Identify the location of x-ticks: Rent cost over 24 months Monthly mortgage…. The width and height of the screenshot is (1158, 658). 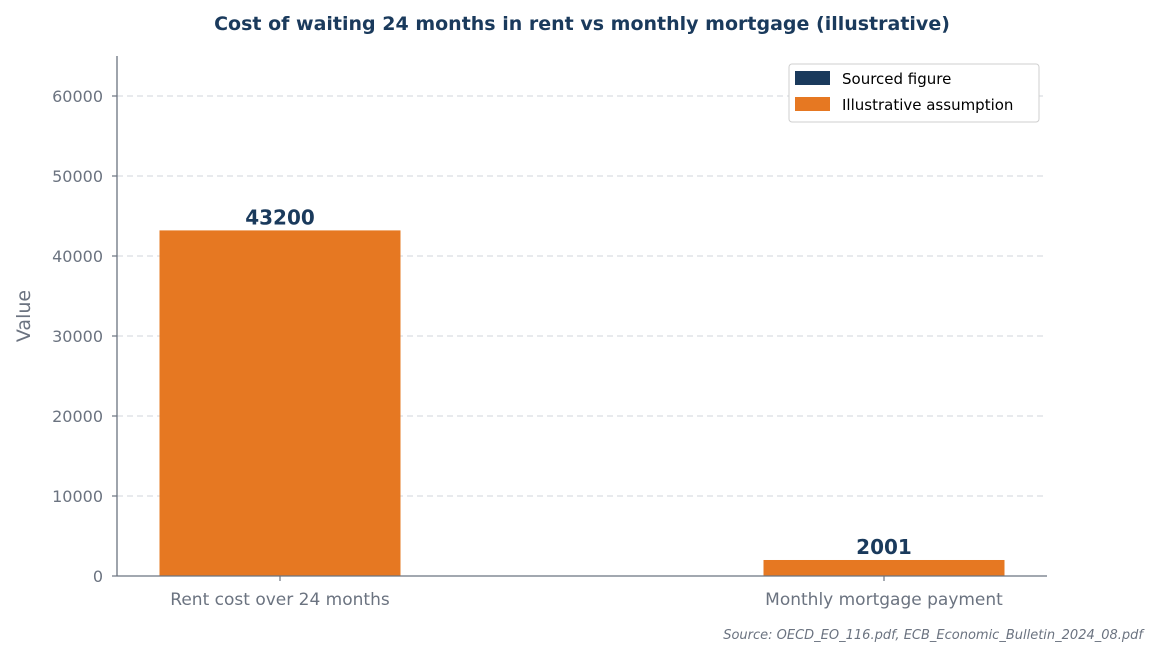
(586, 593).